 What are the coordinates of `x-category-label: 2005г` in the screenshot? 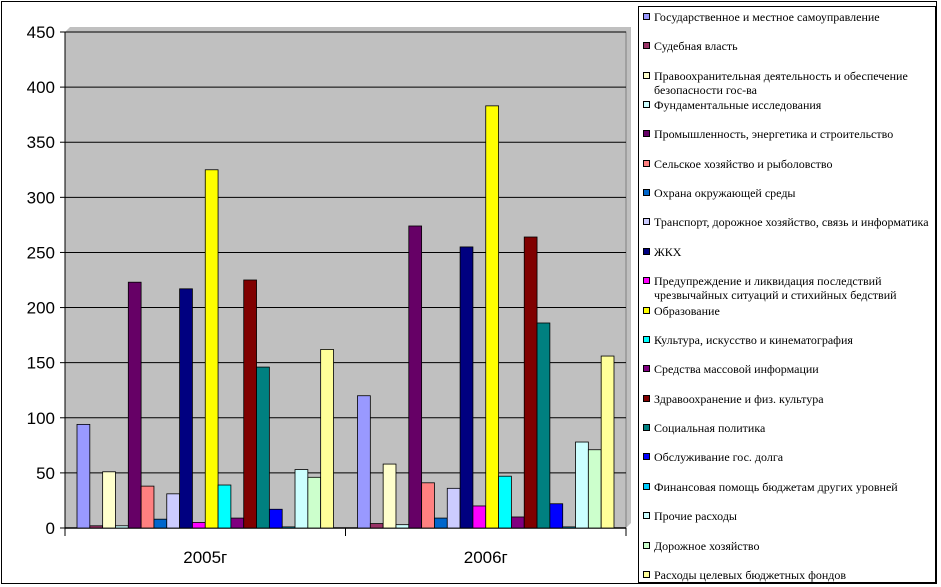 It's located at (205, 557).